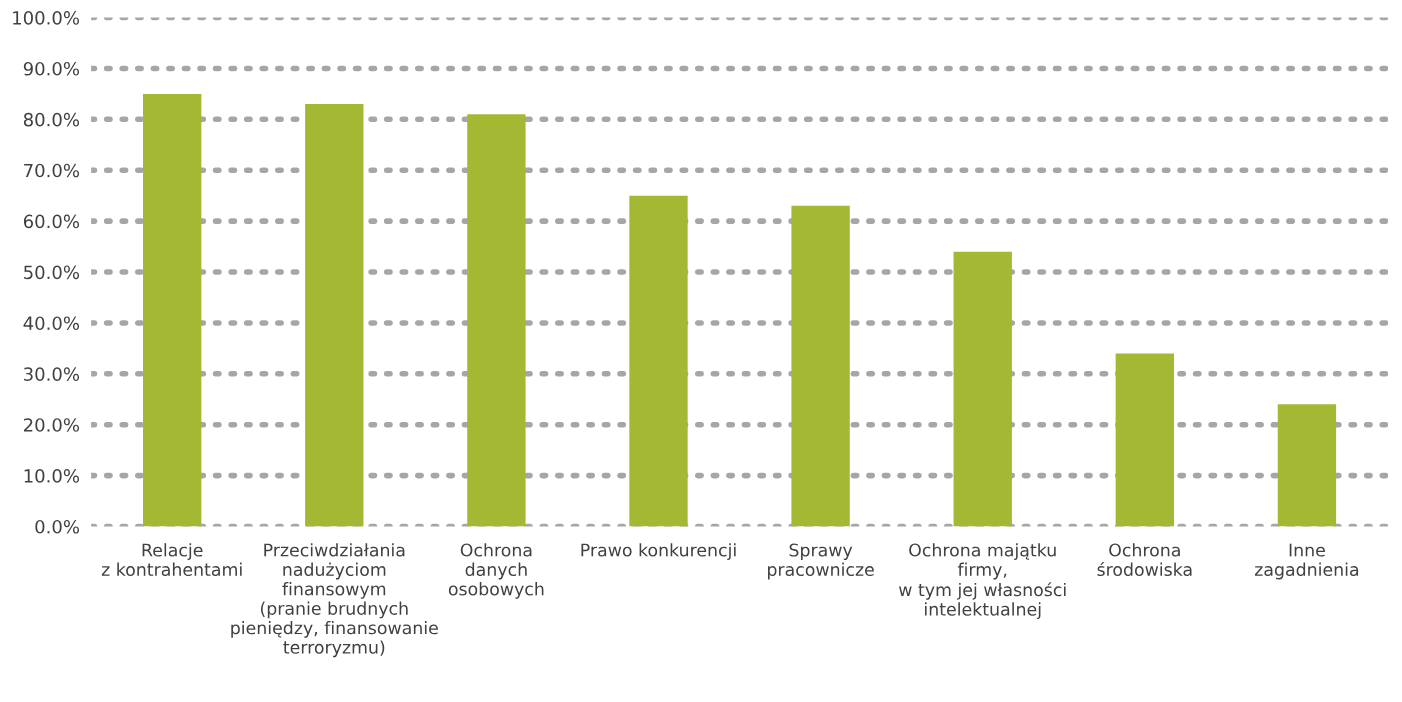  Describe the element at coordinates (52, 476) in the screenshot. I see `y-tick-label: 10.0%` at that location.